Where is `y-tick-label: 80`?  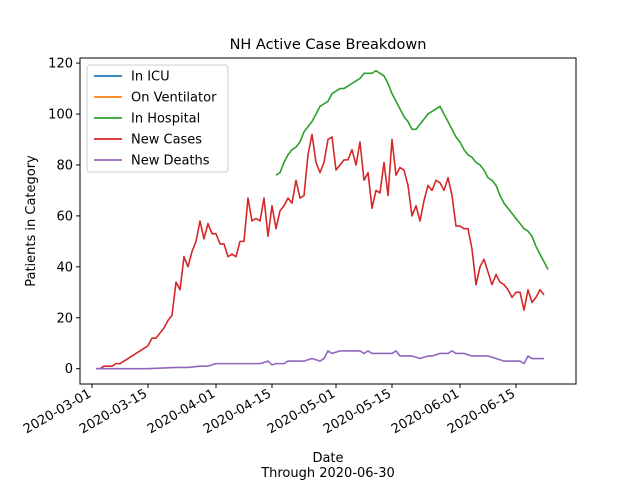 y-tick-label: 80 is located at coordinates (64, 165).